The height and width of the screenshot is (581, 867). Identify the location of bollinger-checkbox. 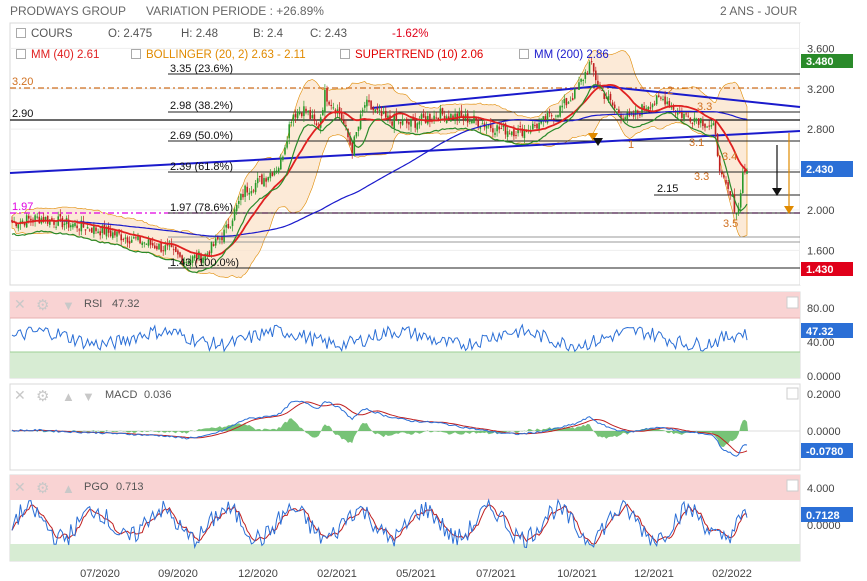
(136, 54).